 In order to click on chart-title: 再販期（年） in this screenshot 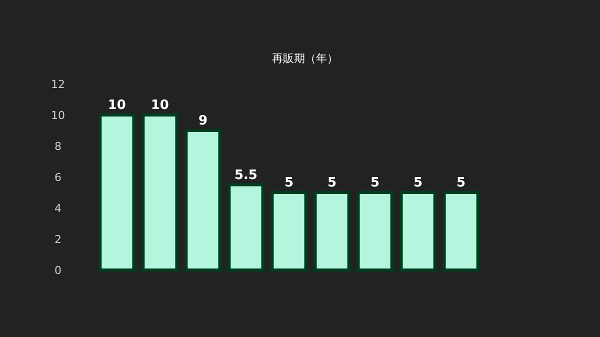, I will do `click(305, 58)`.